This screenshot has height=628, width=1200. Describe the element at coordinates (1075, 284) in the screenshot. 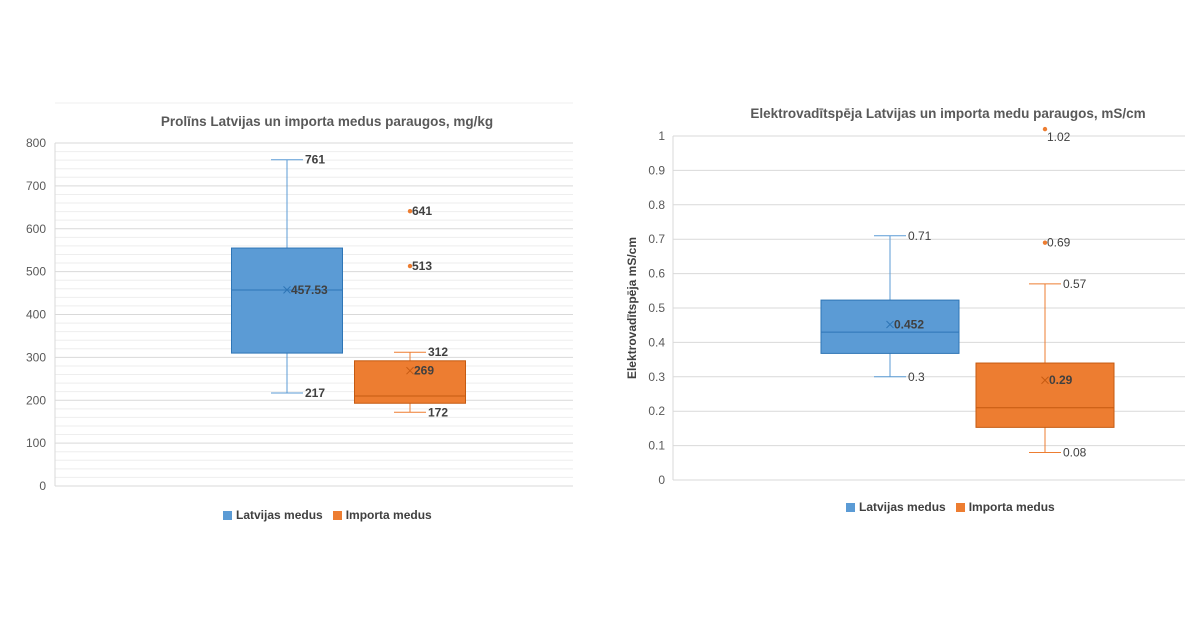

I see `importa-max-label: 0.57` at that location.